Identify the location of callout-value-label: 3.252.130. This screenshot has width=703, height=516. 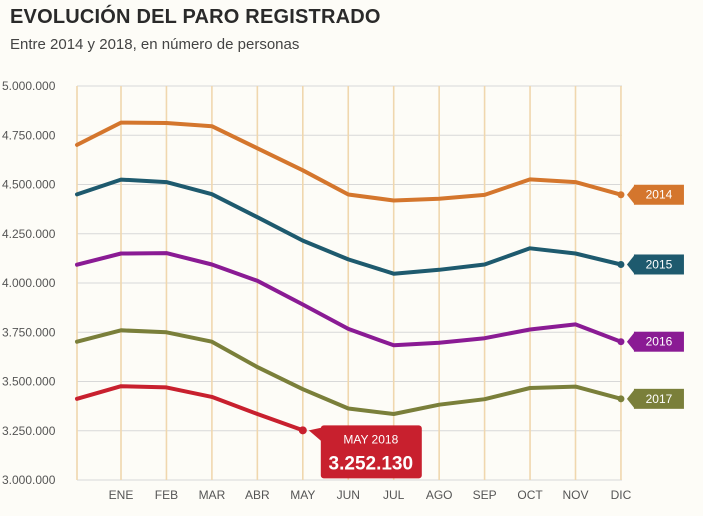
(371, 463).